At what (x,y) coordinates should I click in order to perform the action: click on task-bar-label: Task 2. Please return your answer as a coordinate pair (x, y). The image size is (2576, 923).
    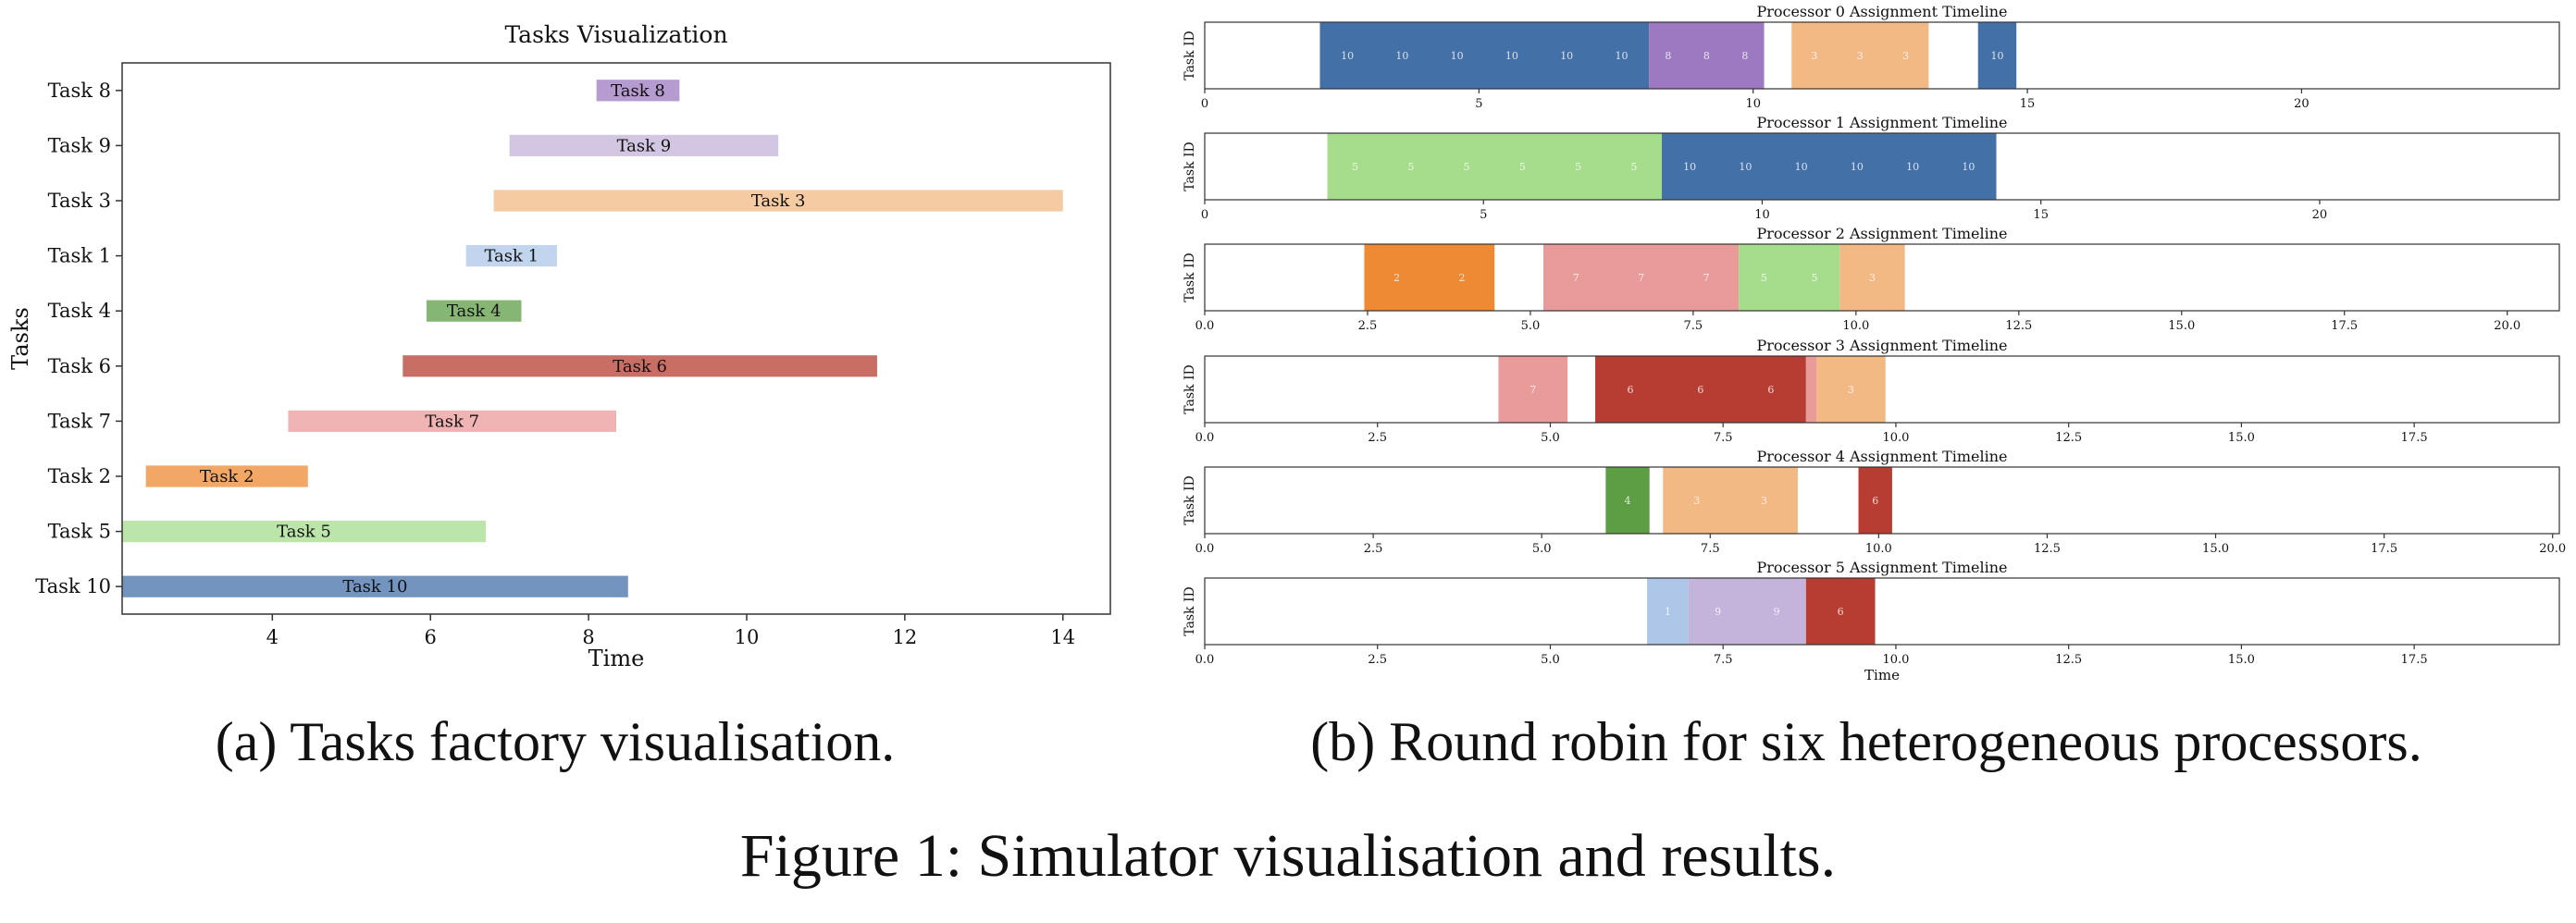
    Looking at the image, I should click on (227, 476).